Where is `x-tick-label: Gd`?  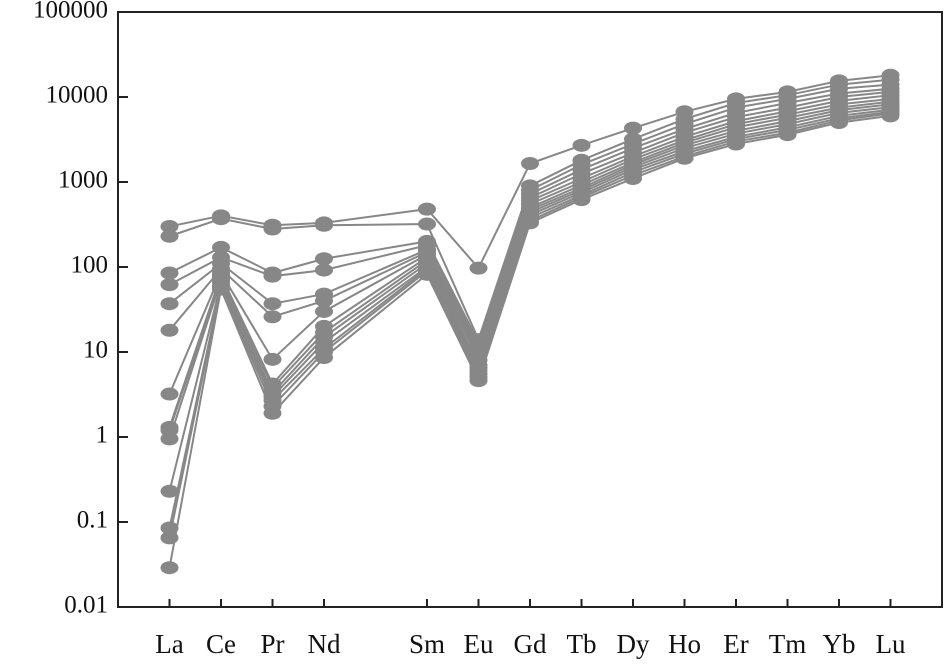 x-tick-label: Gd is located at coordinates (530, 644).